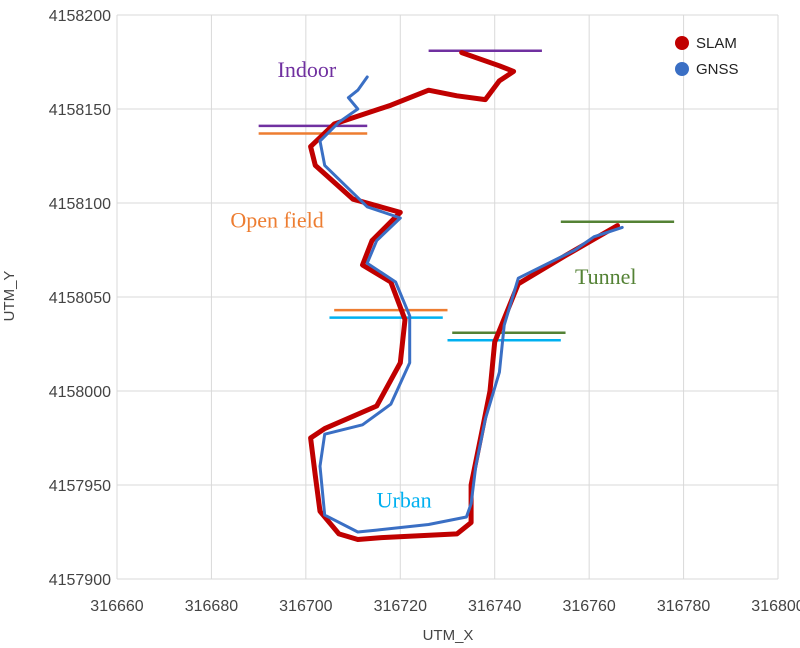 This screenshot has height=648, width=800. What do you see at coordinates (80, 110) in the screenshot?
I see `y-tick-label: 4158150` at bounding box center [80, 110].